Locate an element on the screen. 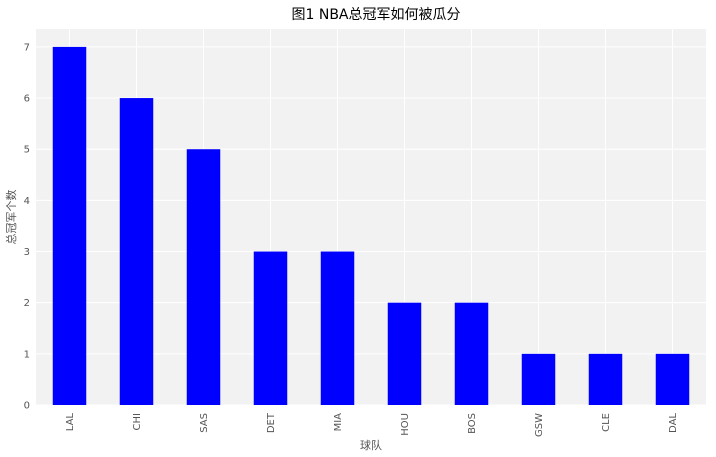  y-tick-label: 2 is located at coordinates (27, 303).